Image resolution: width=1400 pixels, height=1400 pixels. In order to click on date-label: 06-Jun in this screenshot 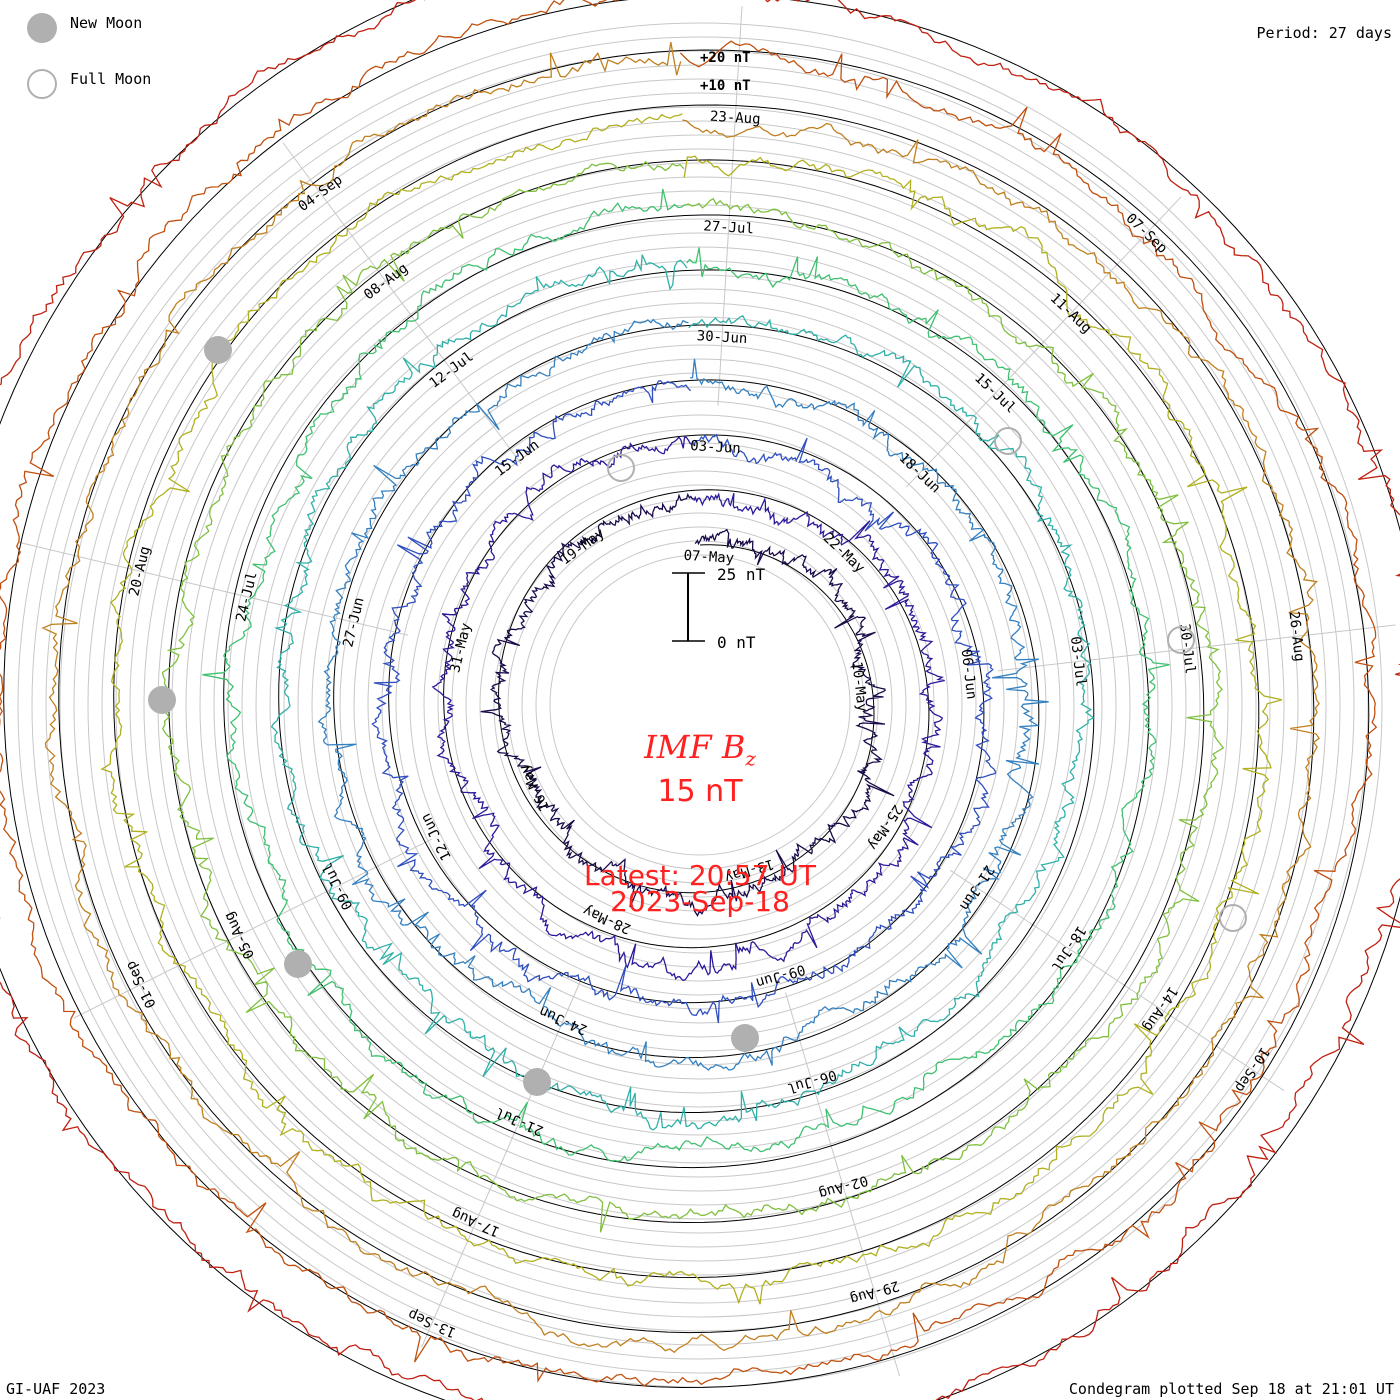, I will do `click(969, 674)`.